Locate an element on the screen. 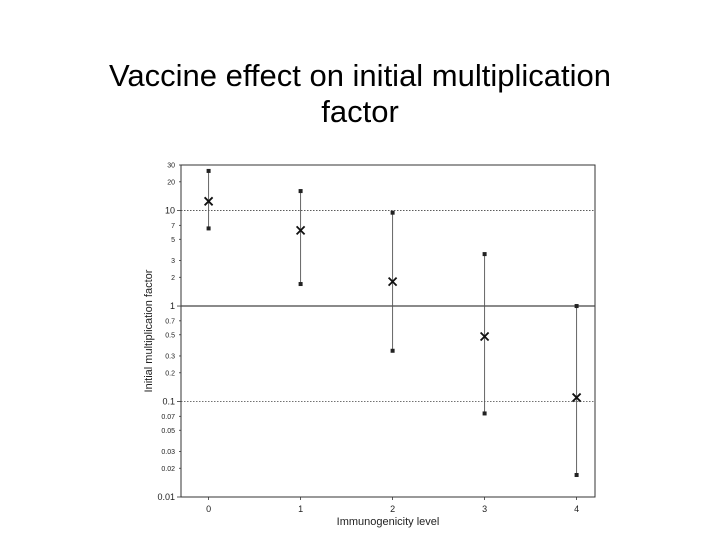 Image resolution: width=720 pixels, height=540 pixels. y-tick-label-12: 0.1 is located at coordinates (168, 402).